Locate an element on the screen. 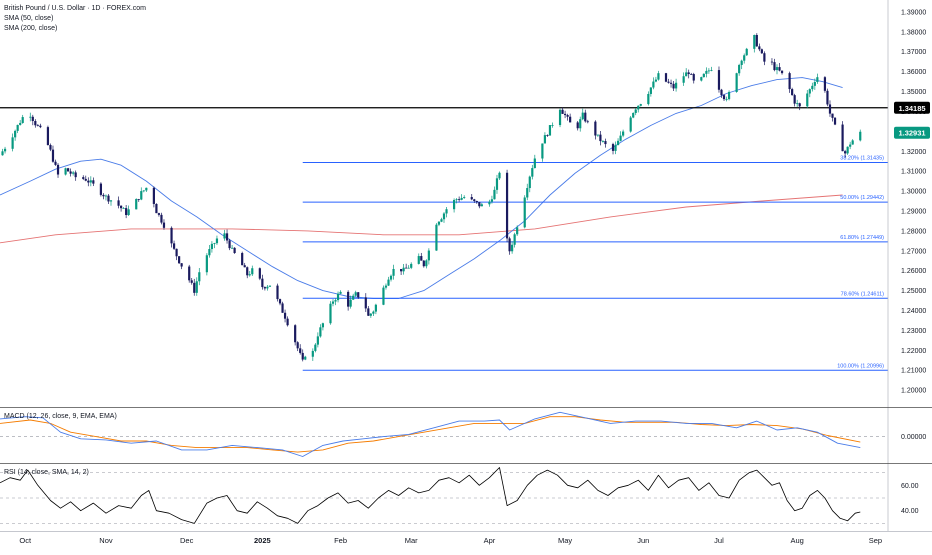  time-tick-label: Mar is located at coordinates (411, 540).